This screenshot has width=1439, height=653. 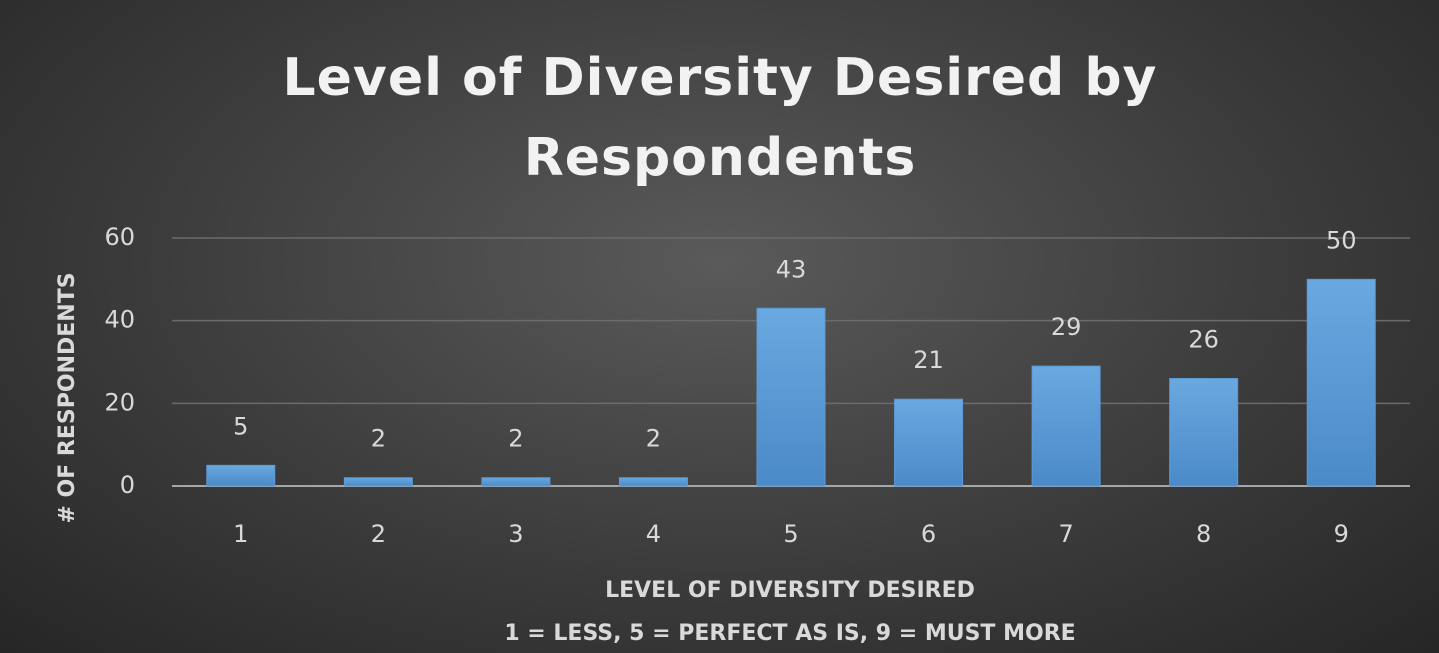 I want to click on x-tick-label: 6, so click(x=928, y=534).